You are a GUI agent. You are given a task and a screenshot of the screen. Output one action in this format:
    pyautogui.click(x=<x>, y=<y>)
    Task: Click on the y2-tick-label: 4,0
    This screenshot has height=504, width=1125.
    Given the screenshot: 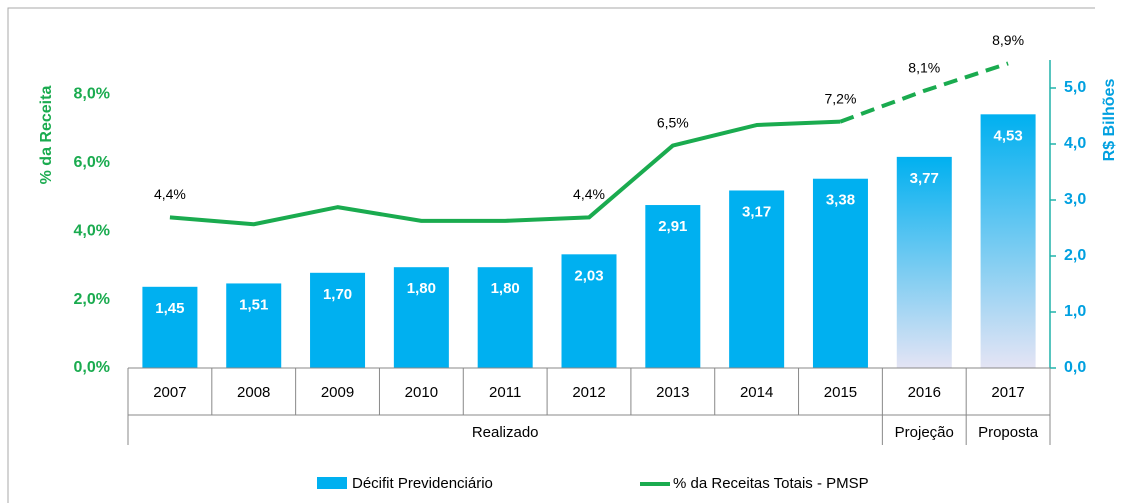 What is the action you would take?
    pyautogui.click(x=1075, y=143)
    